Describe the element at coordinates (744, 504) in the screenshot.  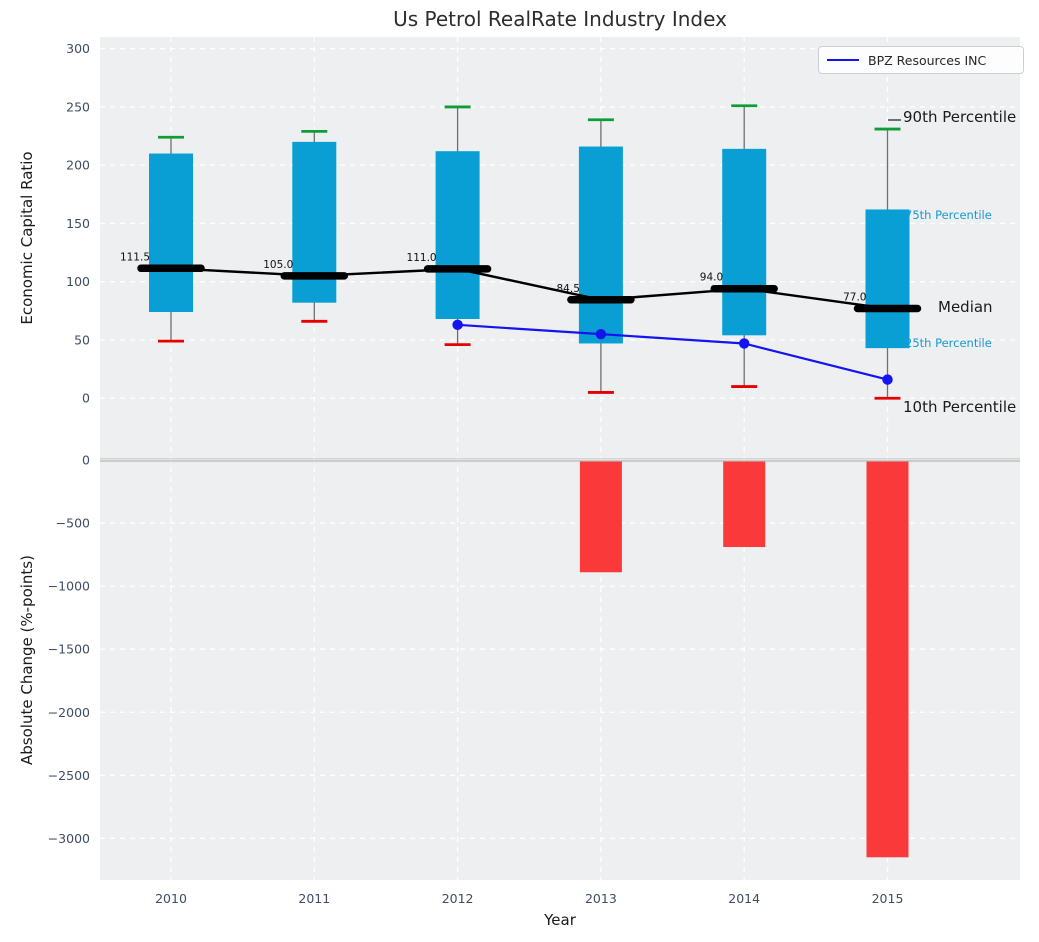
I see `bar-2014` at that location.